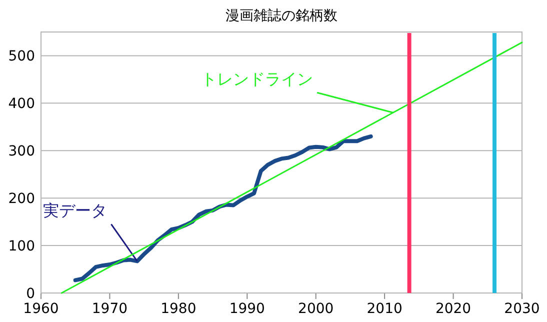 This screenshot has height=322, width=547. Describe the element at coordinates (21, 104) in the screenshot. I see `y-tick-label: 400` at that location.